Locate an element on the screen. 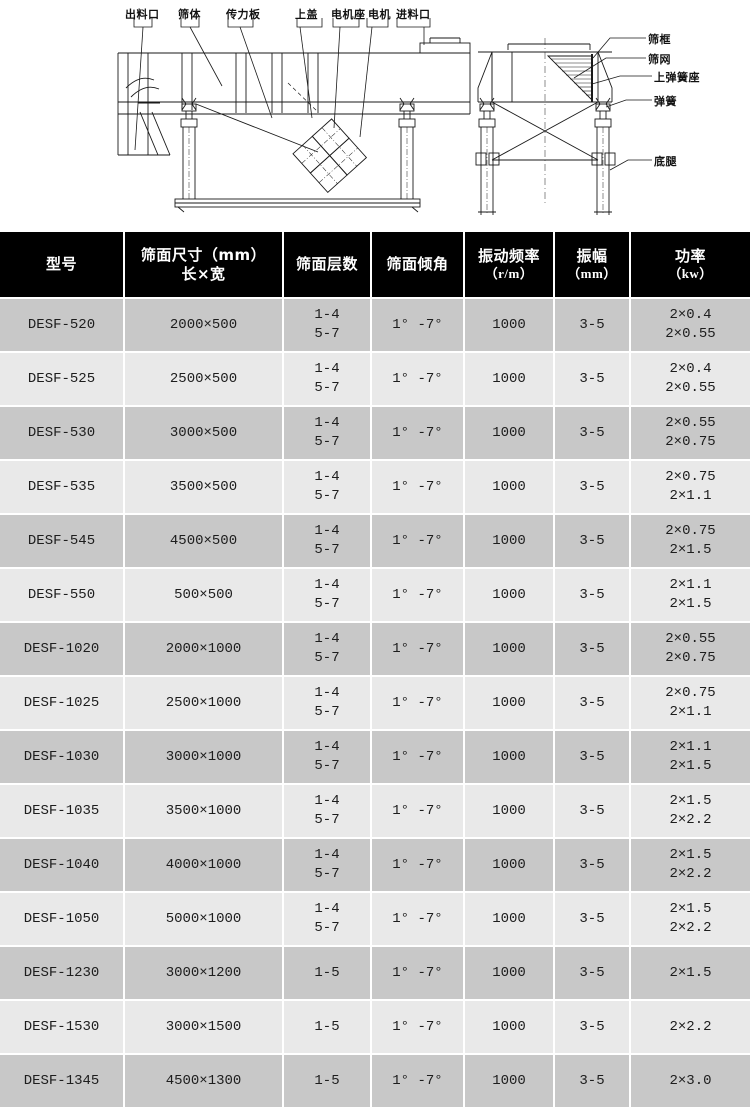  cell-power: 2×0.55 2×0.75 is located at coordinates (690, 433).